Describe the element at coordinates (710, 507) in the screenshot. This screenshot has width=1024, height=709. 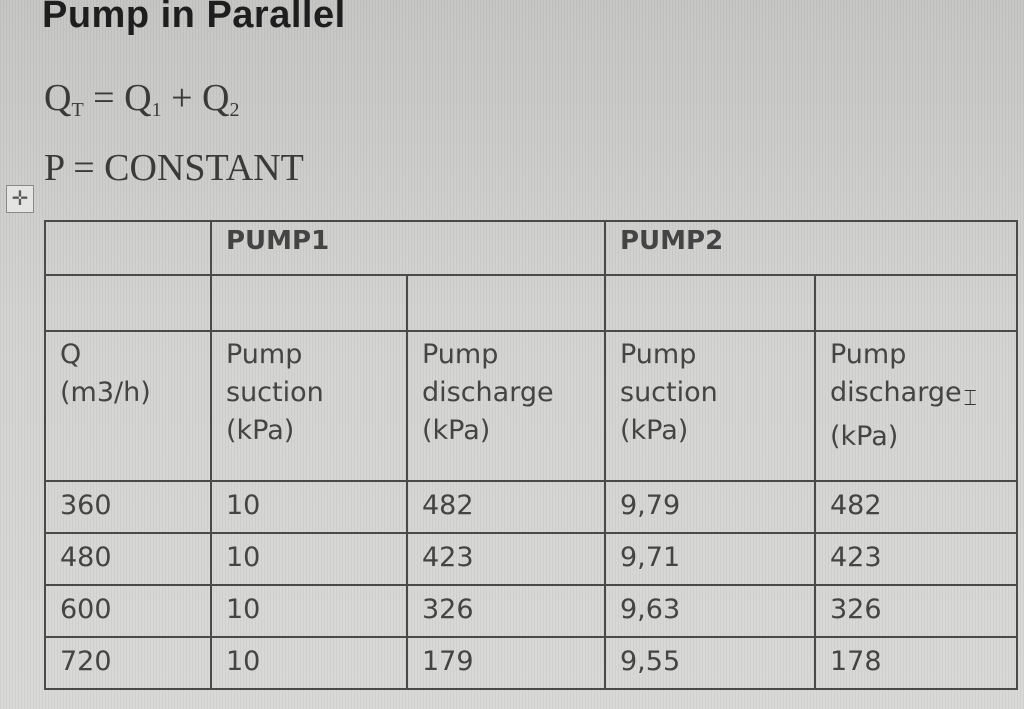
I see `table-cell: 9,79` at that location.